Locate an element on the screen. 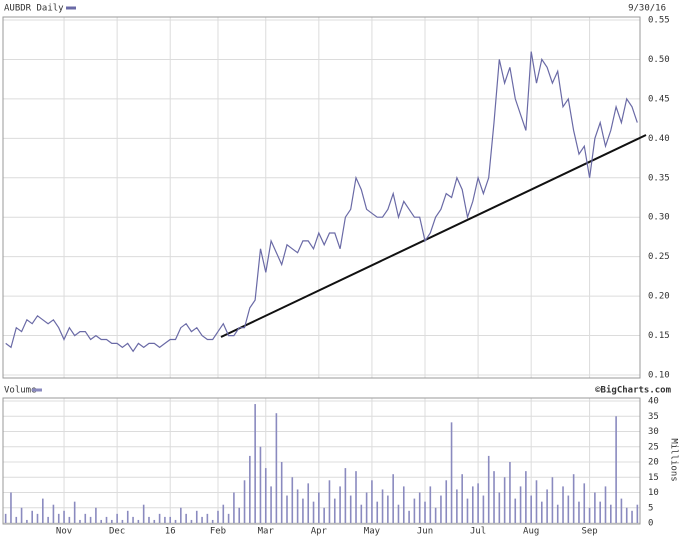  y-tick-label: 25 is located at coordinates (653, 447).